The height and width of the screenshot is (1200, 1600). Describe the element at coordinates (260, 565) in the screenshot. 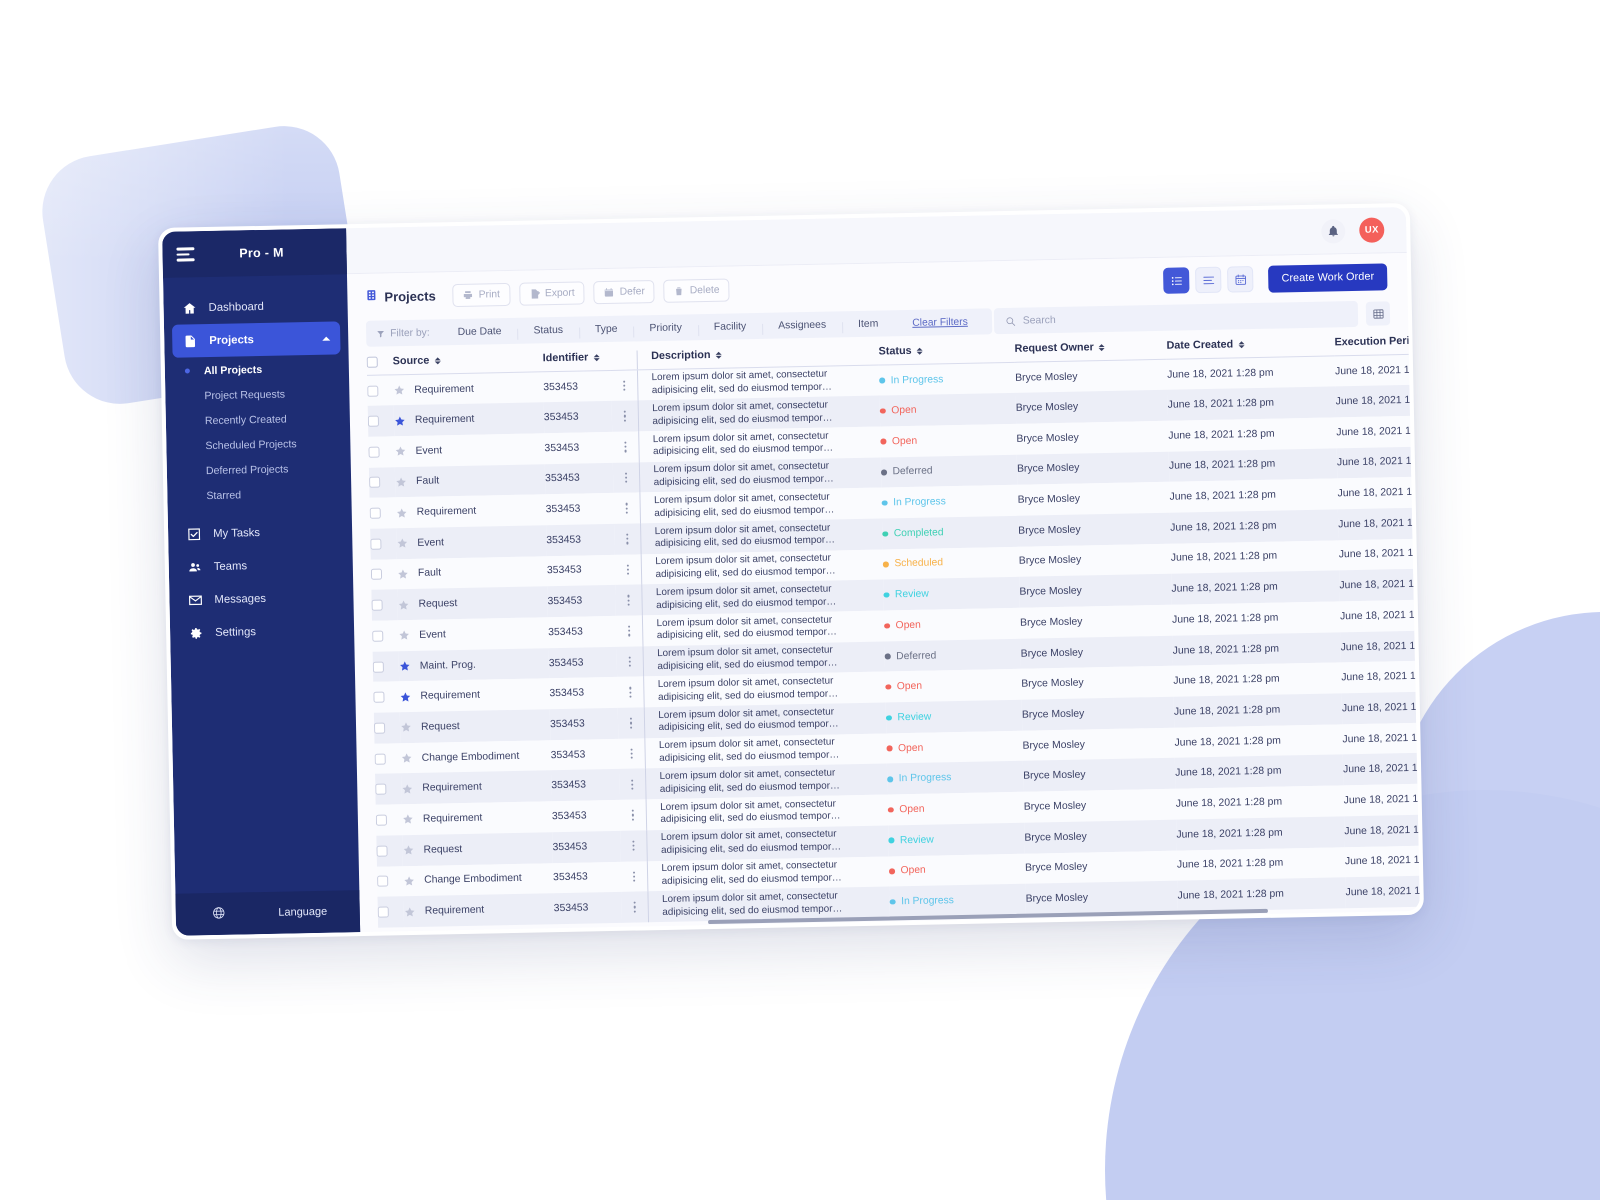

I see `sidebar-item-teams: Teams` at that location.